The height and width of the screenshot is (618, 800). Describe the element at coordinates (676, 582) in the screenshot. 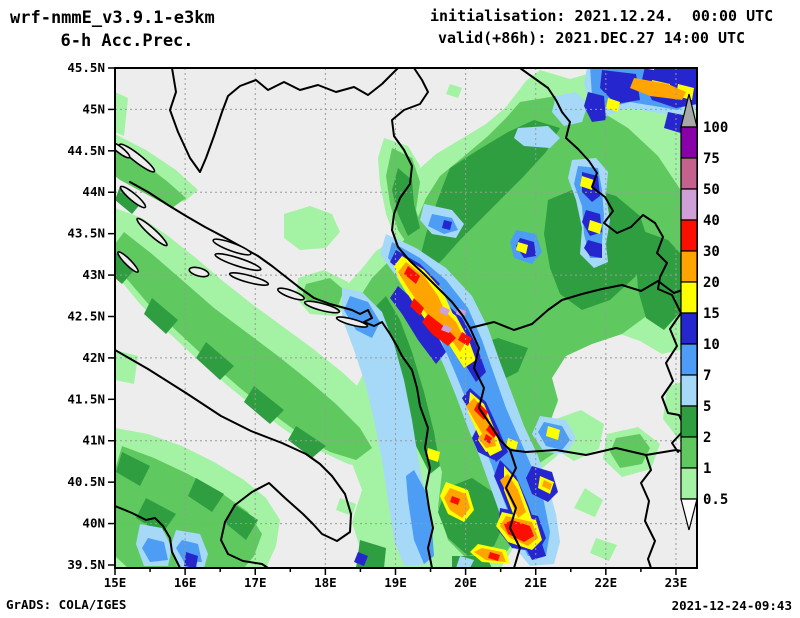

I see `lon-tick-label: 23E` at that location.